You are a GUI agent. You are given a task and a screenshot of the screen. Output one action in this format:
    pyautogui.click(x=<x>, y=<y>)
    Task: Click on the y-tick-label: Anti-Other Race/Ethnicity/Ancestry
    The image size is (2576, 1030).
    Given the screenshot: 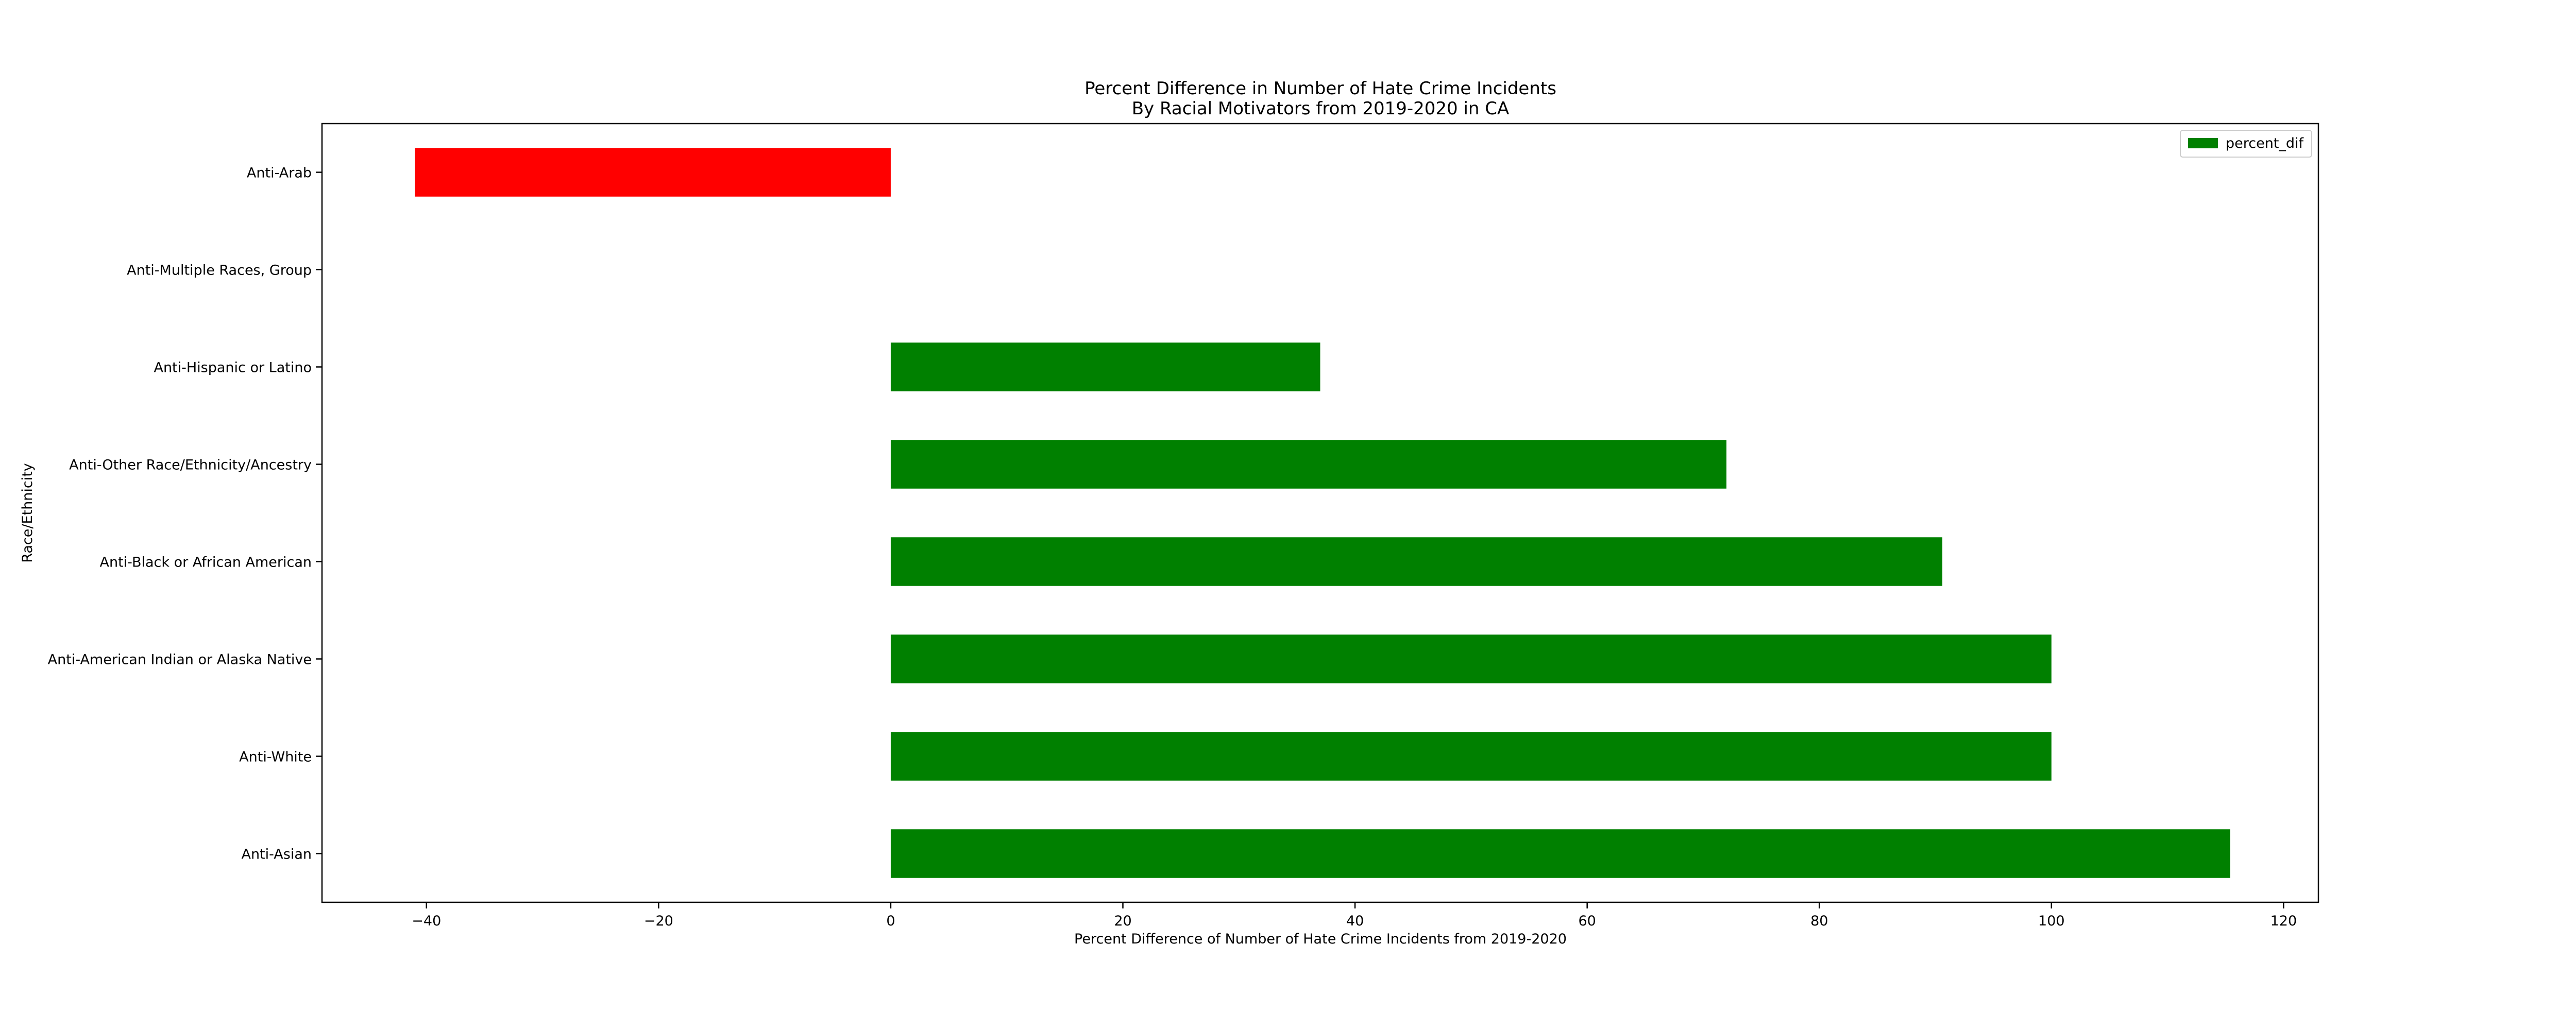 What is the action you would take?
    pyautogui.click(x=190, y=465)
    